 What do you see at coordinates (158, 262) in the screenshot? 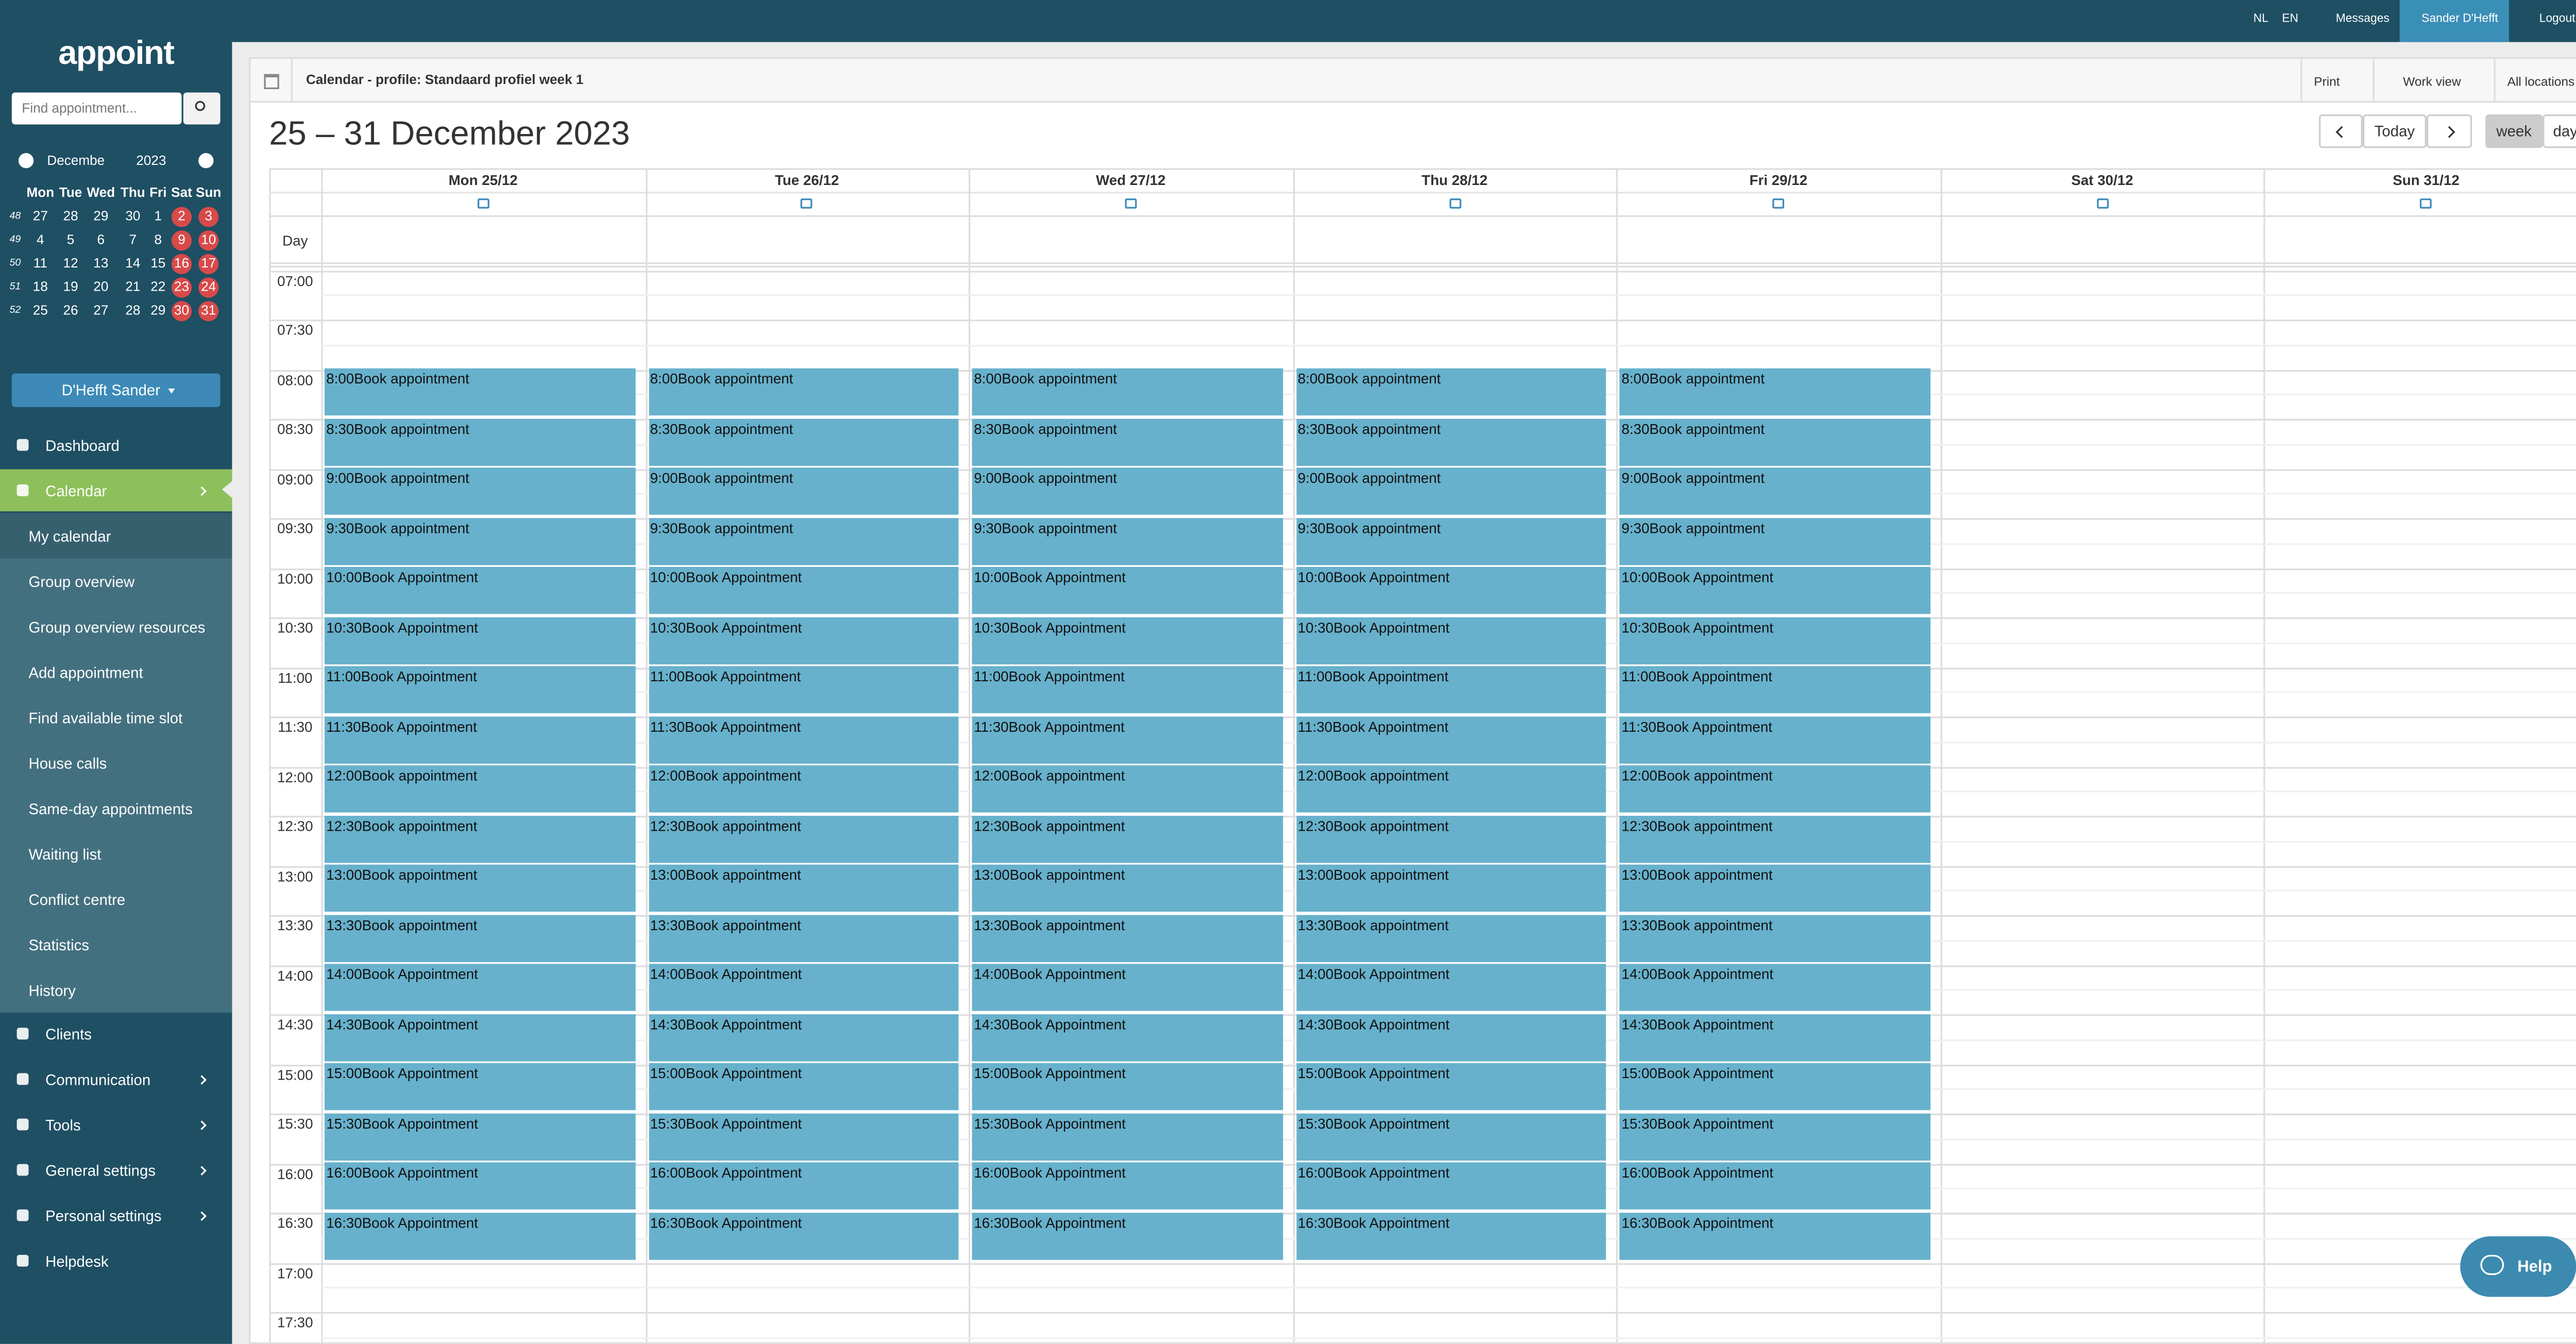
I see `mini-day: 15` at bounding box center [158, 262].